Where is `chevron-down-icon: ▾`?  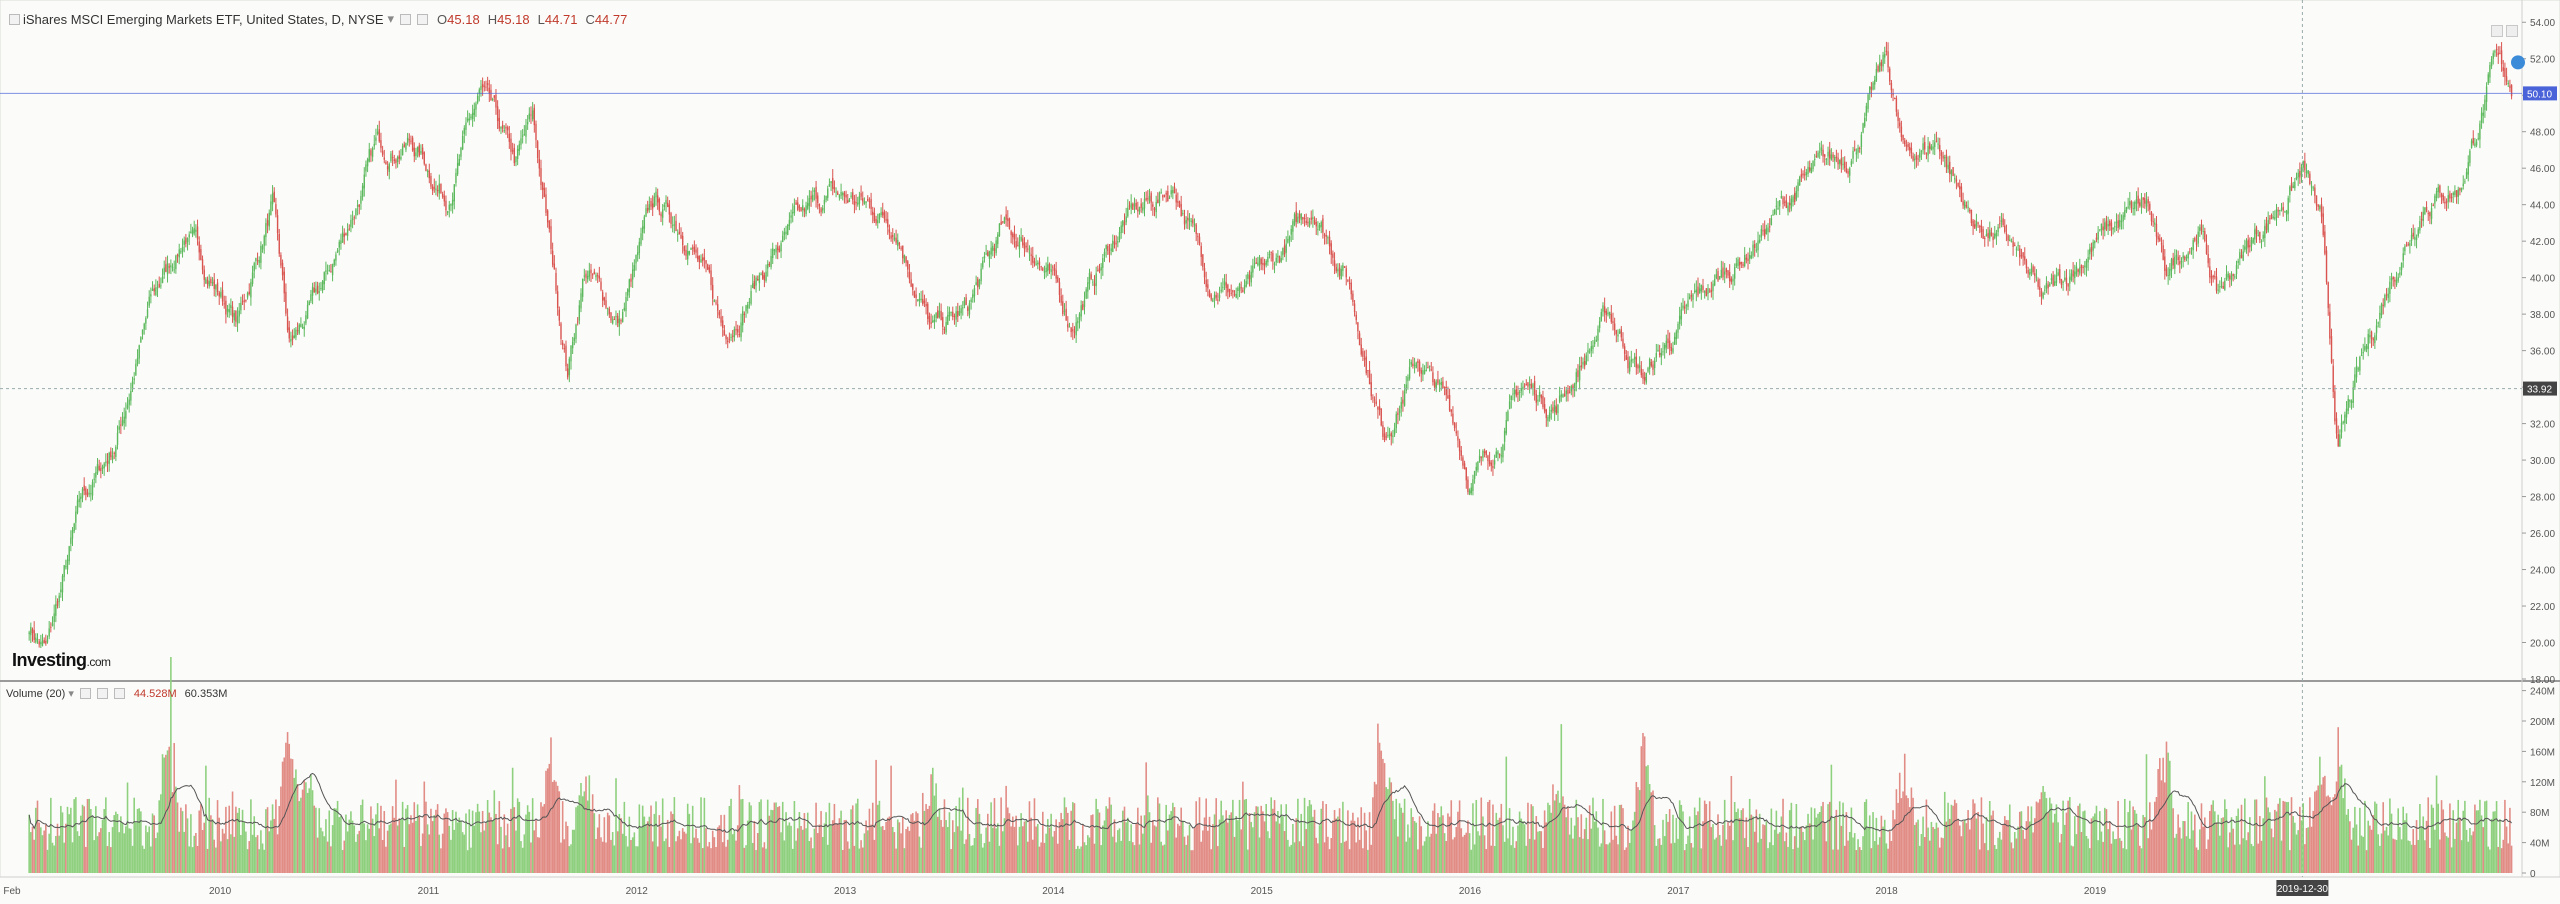
chevron-down-icon: ▾ is located at coordinates (391, 18).